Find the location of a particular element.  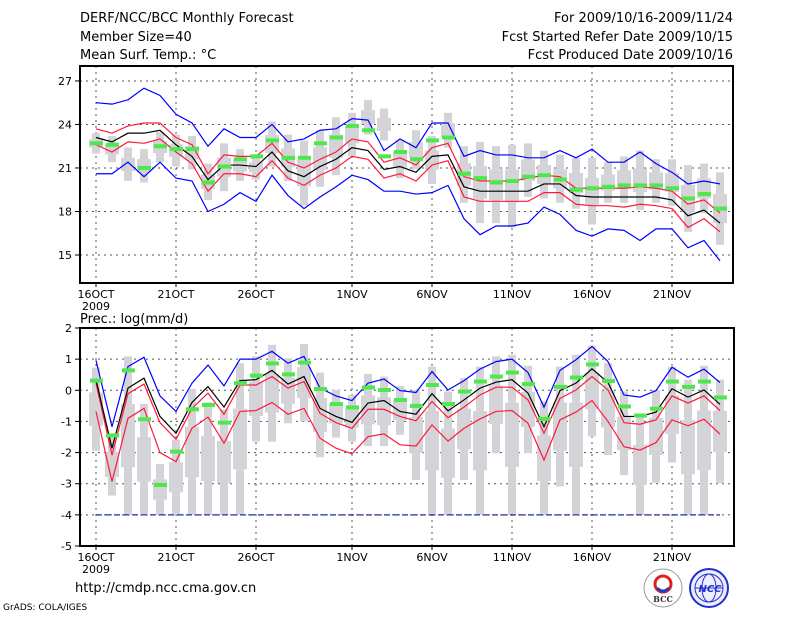

y-tick-label: 2 is located at coordinates (68, 328).